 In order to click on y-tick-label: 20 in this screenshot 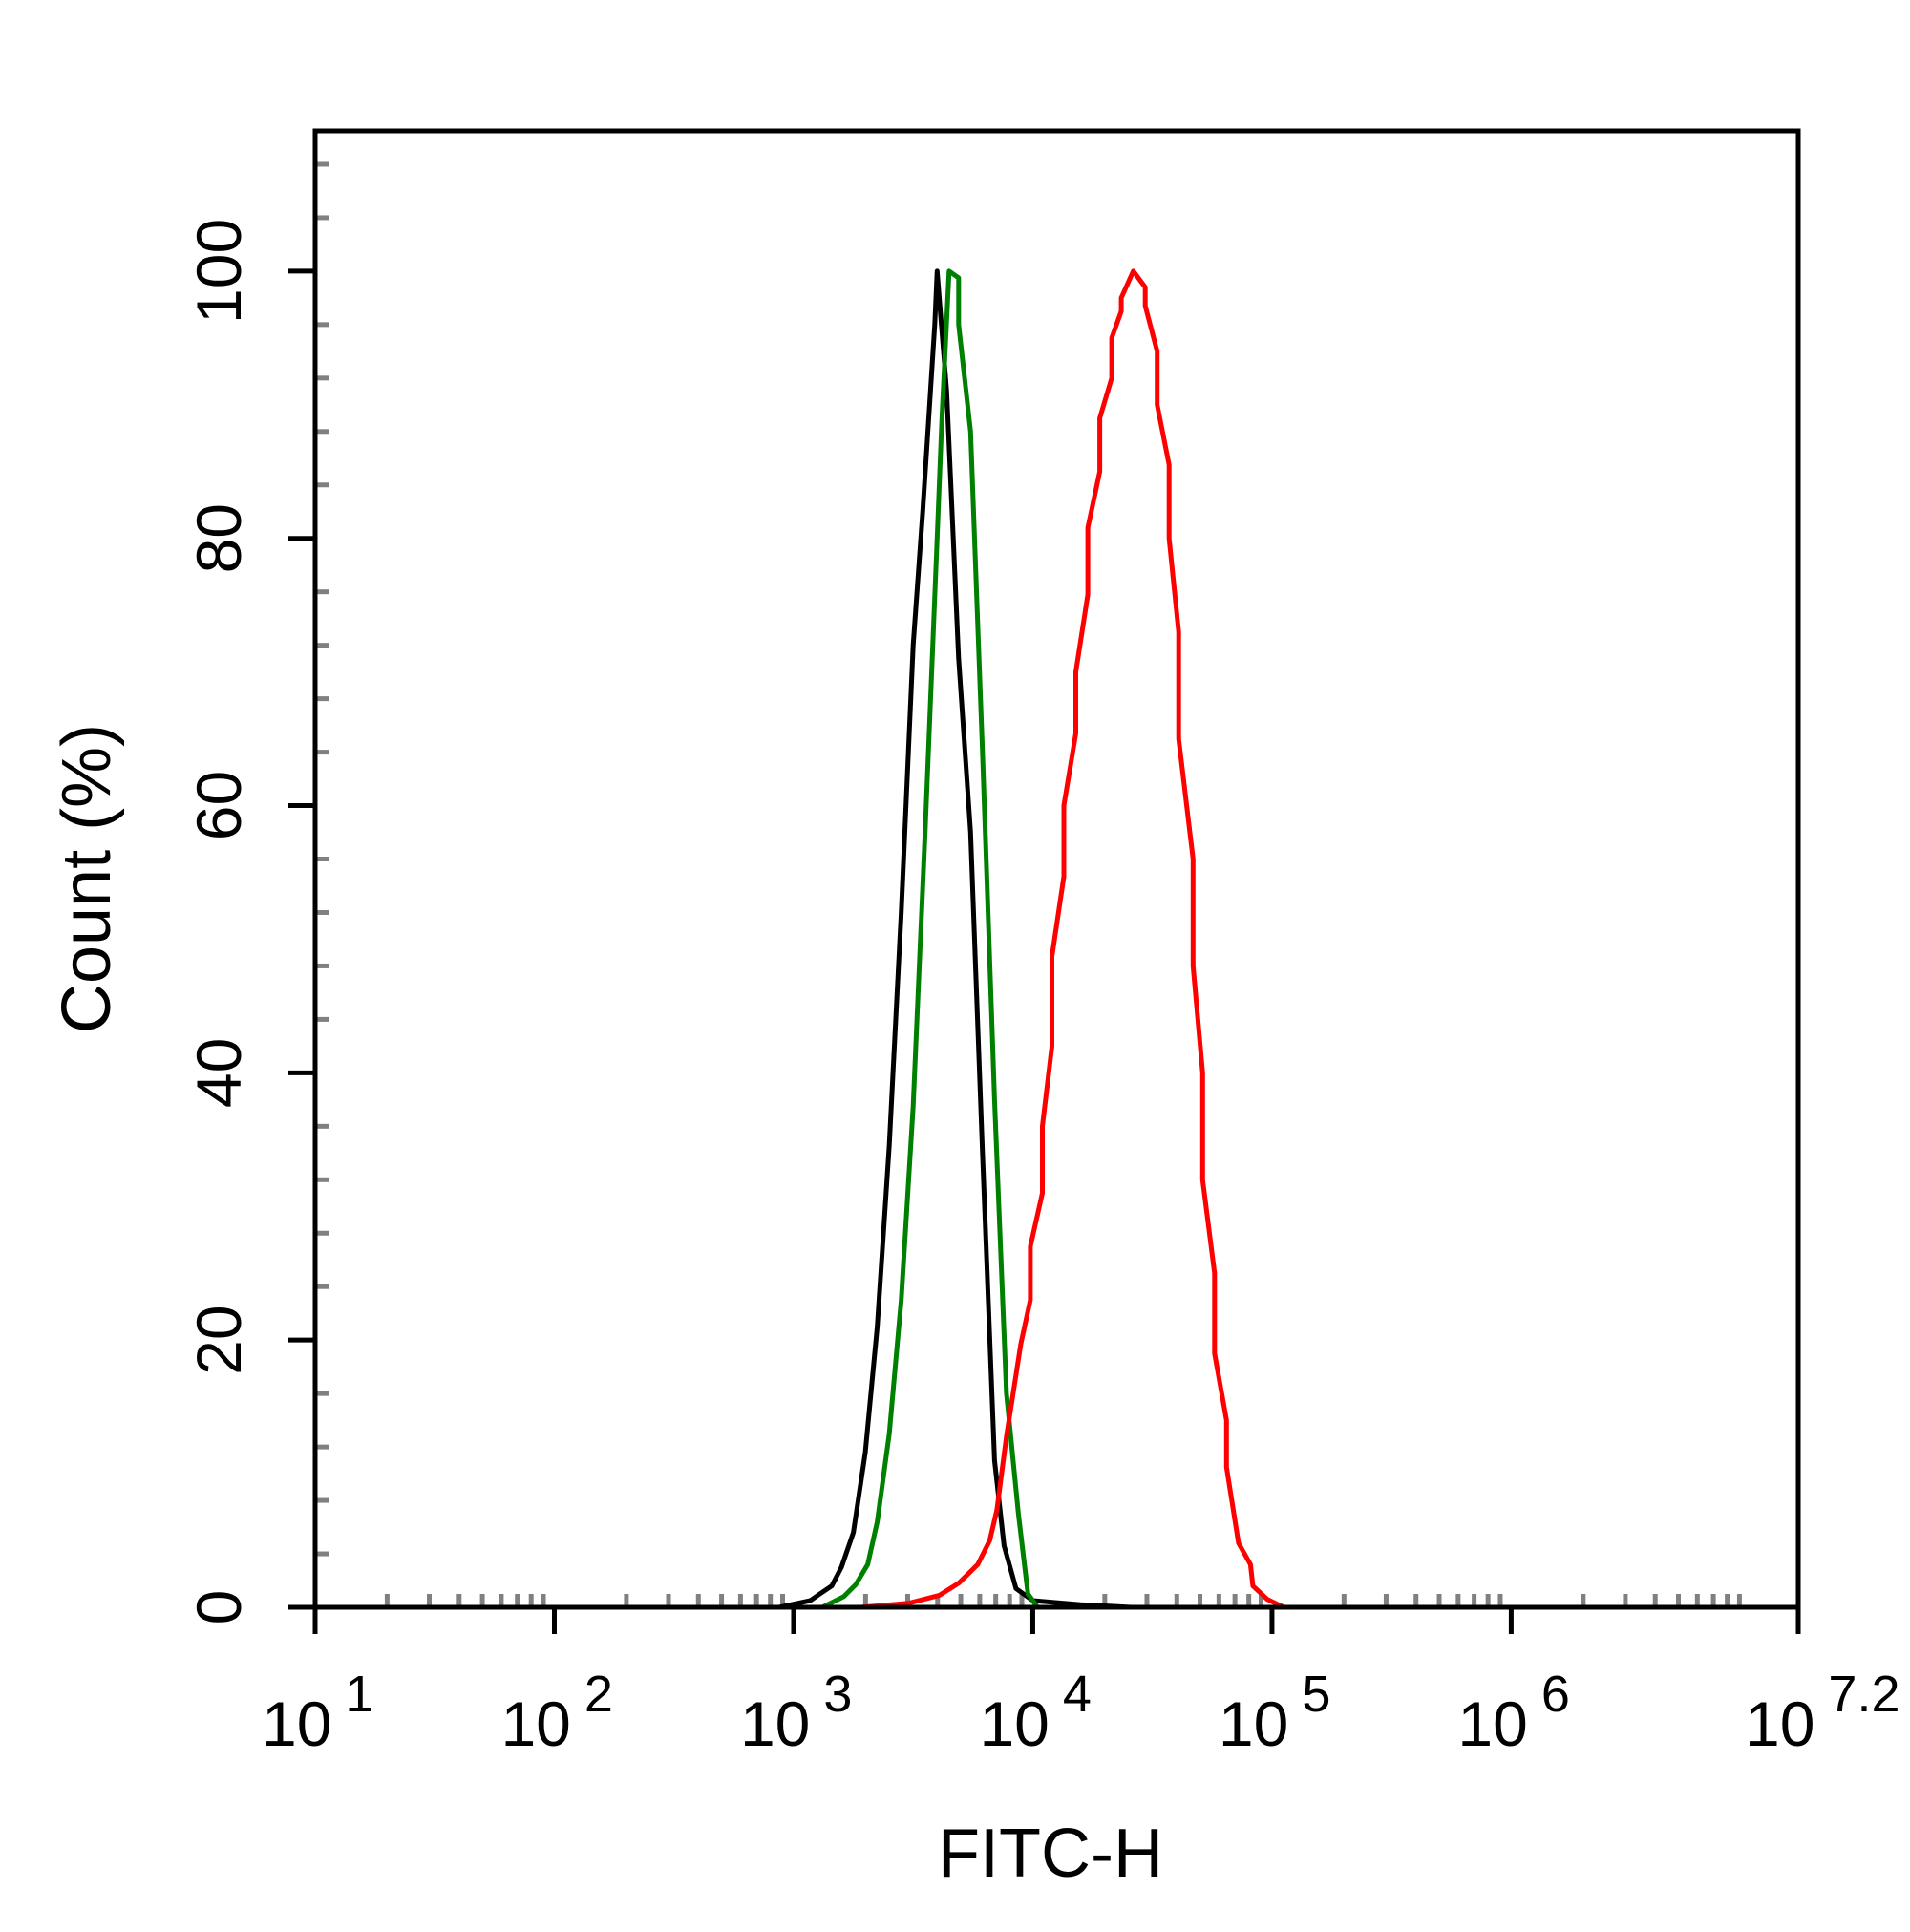, I will do `click(218, 1339)`.